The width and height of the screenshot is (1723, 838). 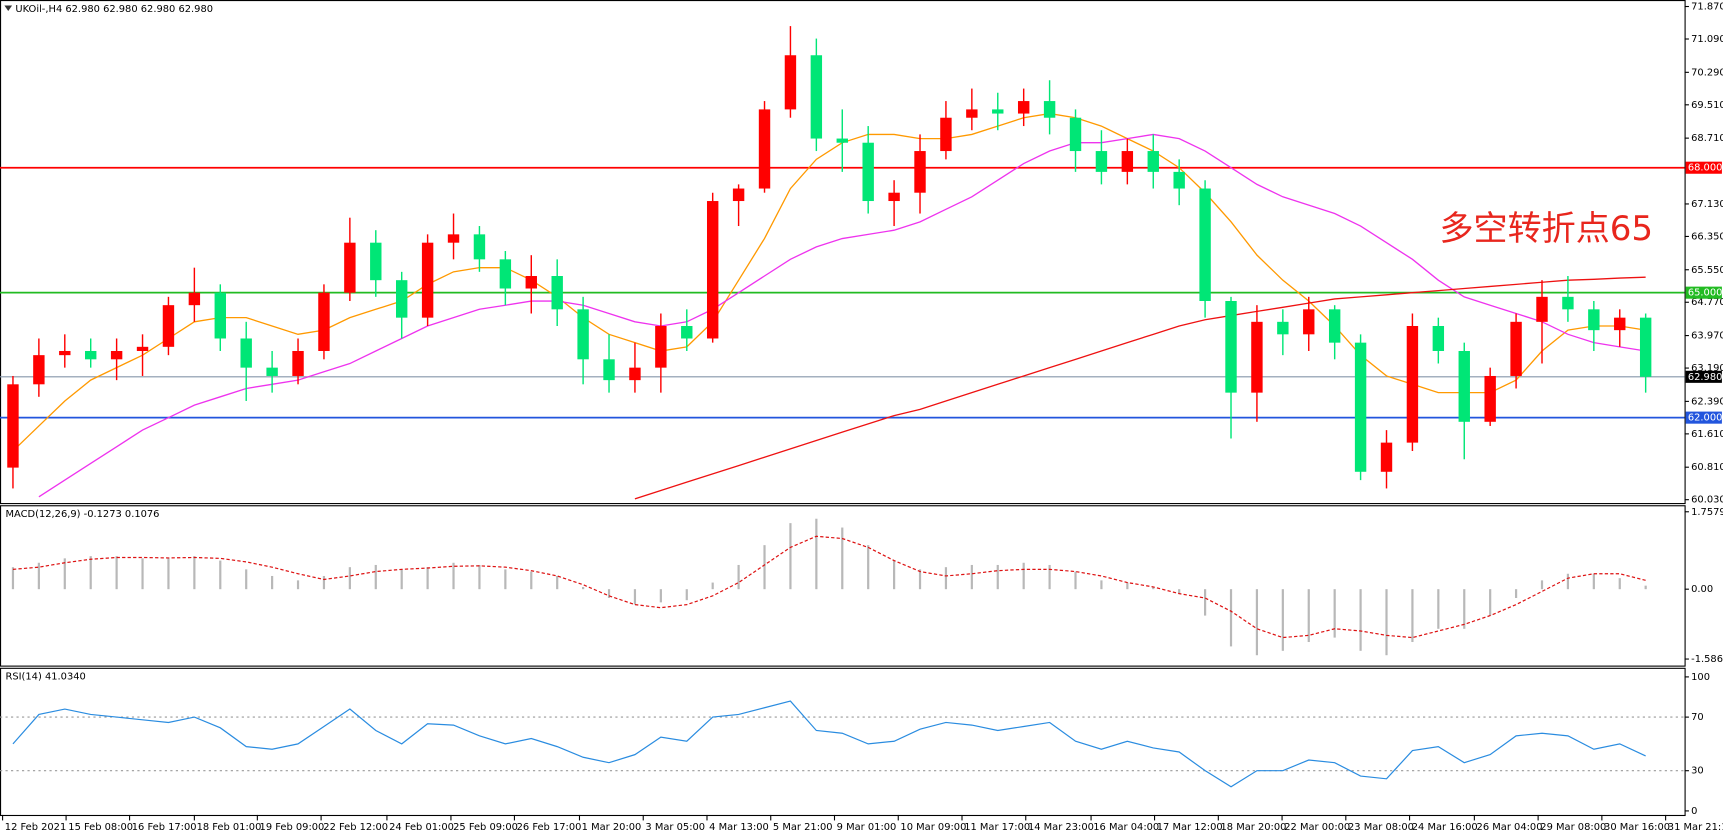 What do you see at coordinates (1700, 677) in the screenshot?
I see `y-tick-label: 100` at bounding box center [1700, 677].